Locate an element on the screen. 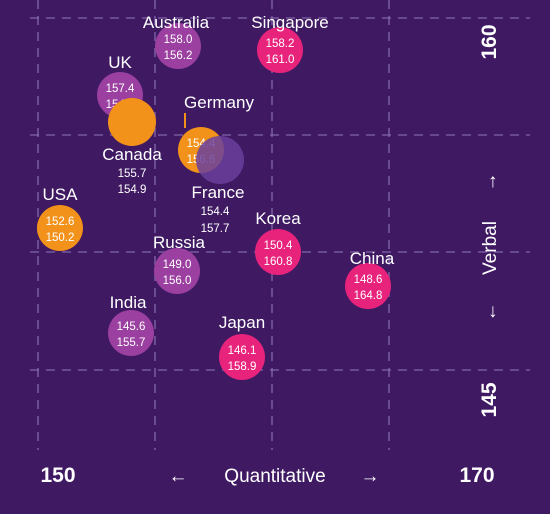  point-verbal-value: 149.0 is located at coordinates (177, 265).